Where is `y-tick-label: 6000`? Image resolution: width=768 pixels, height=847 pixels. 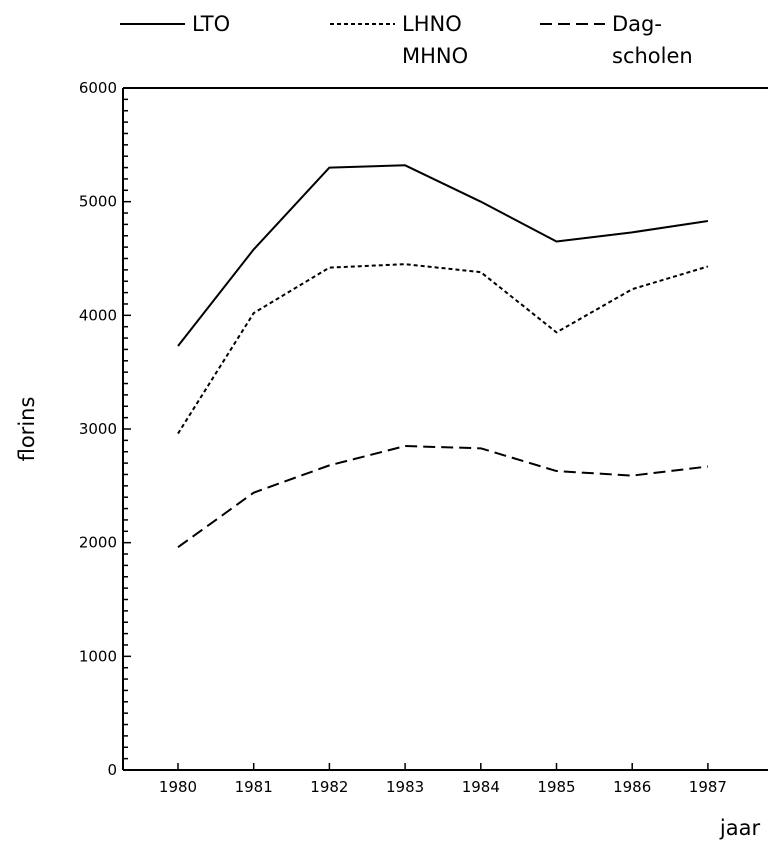 y-tick-label: 6000 is located at coordinates (98, 88).